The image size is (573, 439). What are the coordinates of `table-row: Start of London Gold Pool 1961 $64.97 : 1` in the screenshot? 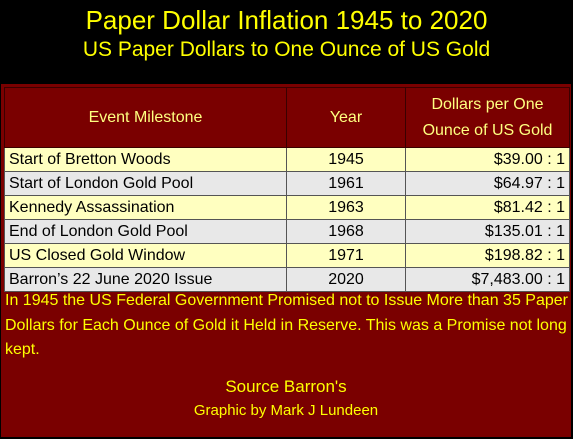 It's located at (287, 184).